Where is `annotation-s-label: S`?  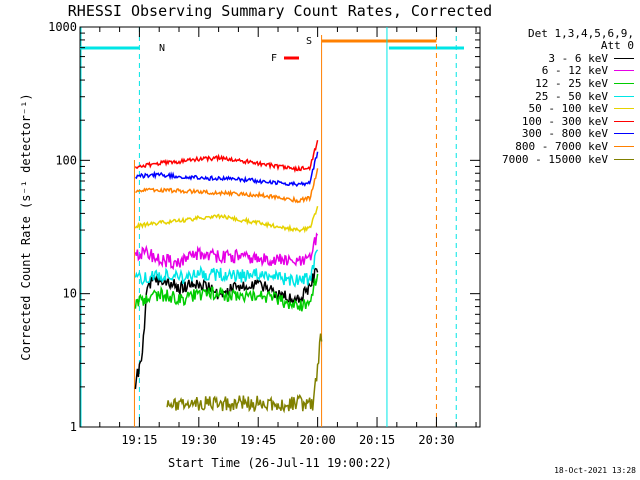 annotation-s-label: S is located at coordinates (309, 41).